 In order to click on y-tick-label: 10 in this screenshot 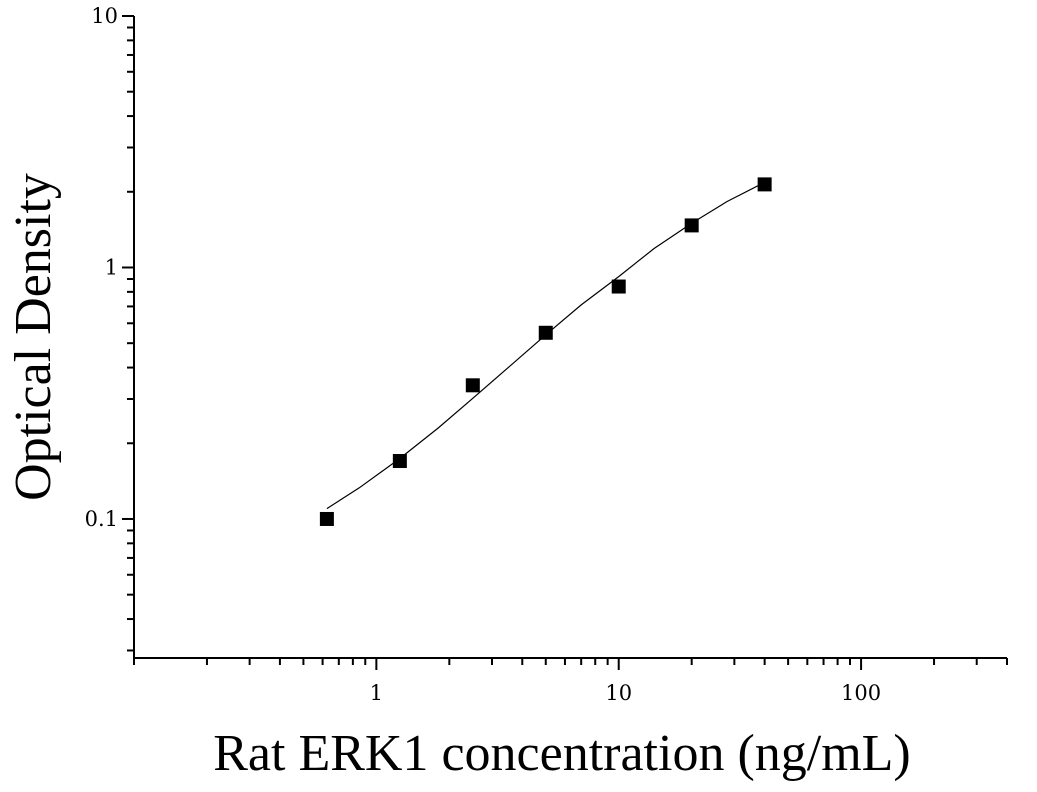, I will do `click(104, 16)`.